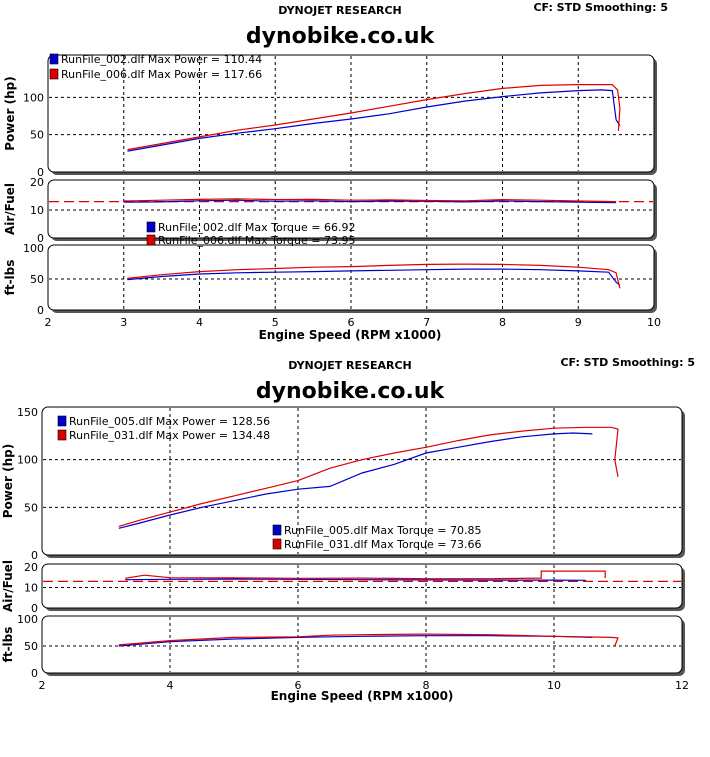  Describe the element at coordinates (362, 586) in the screenshot. I see `chart2-panel2-frame` at that location.